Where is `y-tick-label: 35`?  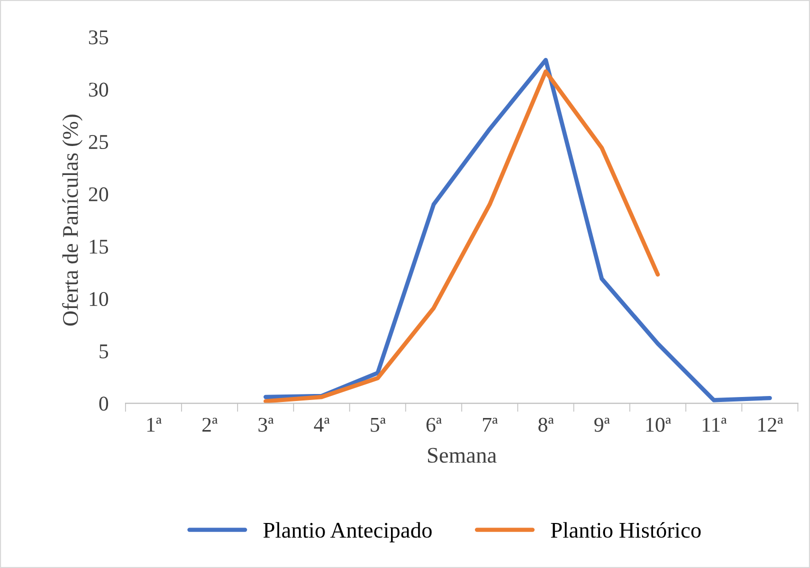
y-tick-label: 35 is located at coordinates (98, 37).